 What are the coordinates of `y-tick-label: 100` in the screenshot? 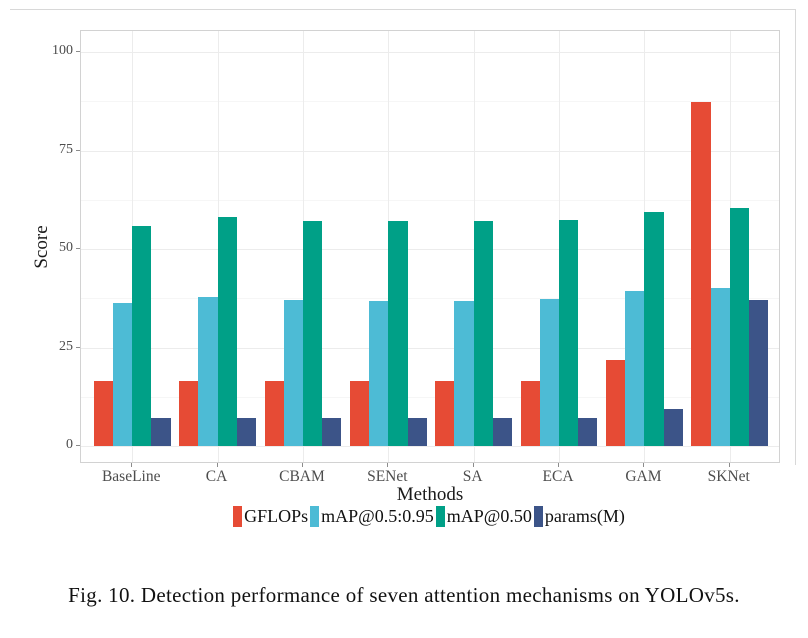 It's located at (62, 50).